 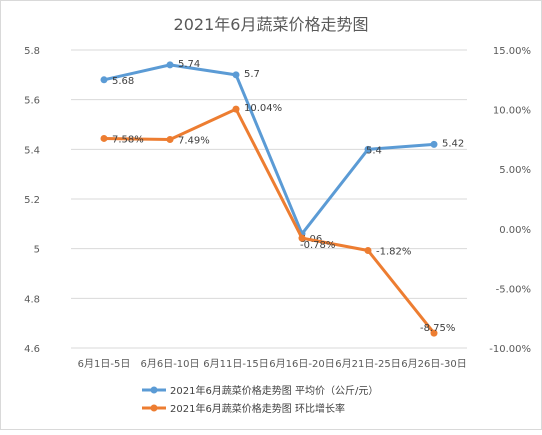 What do you see at coordinates (32, 51) in the screenshot?
I see `left-tick-label: 5.8` at bounding box center [32, 51].